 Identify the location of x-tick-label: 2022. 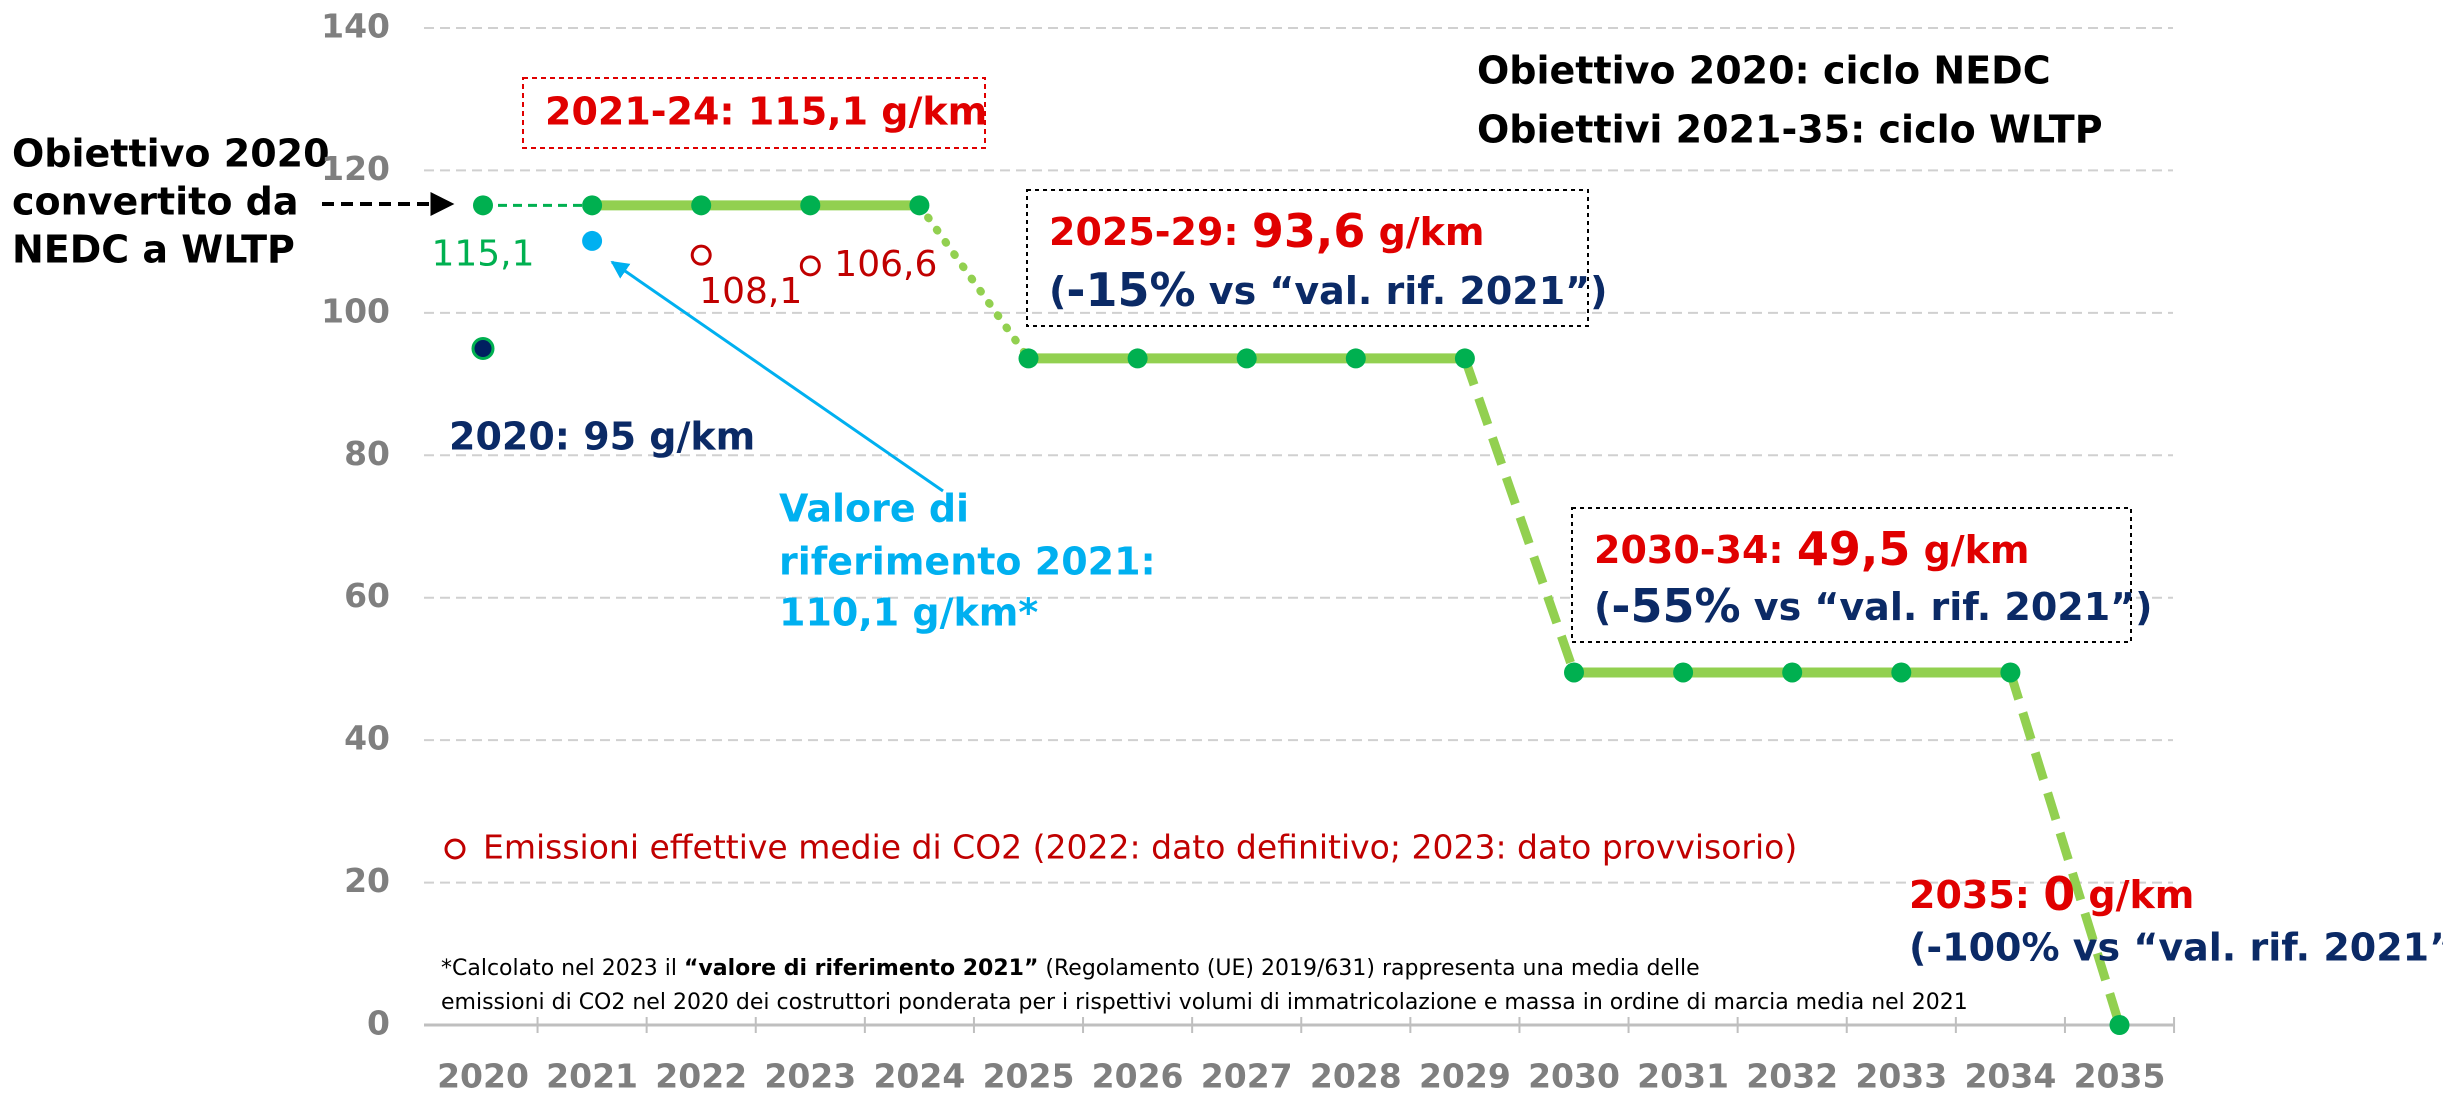
(701, 1076).